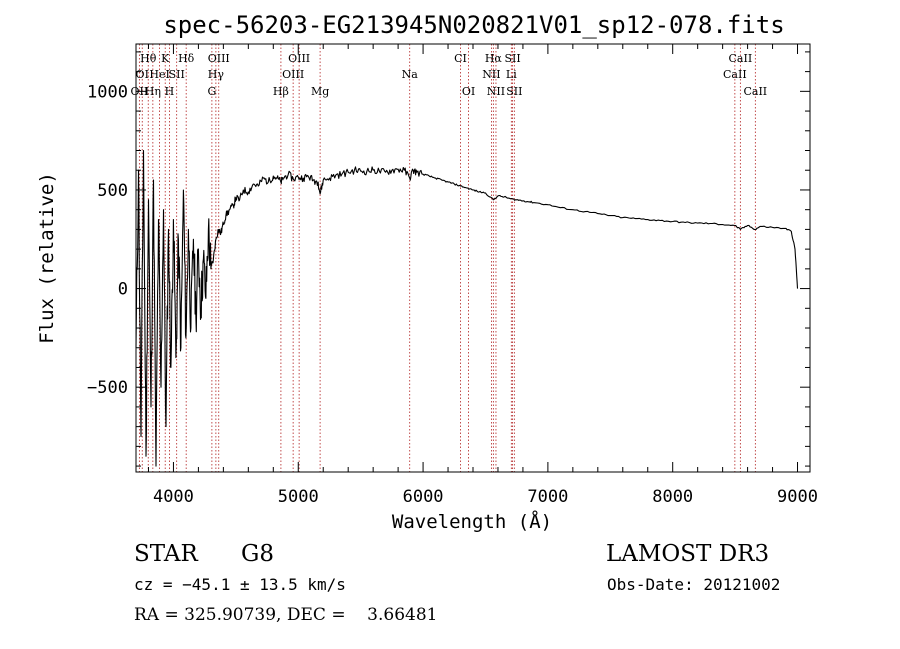 This screenshot has width=900, height=649. I want to click on x-tick-label: 7000, so click(547, 497).